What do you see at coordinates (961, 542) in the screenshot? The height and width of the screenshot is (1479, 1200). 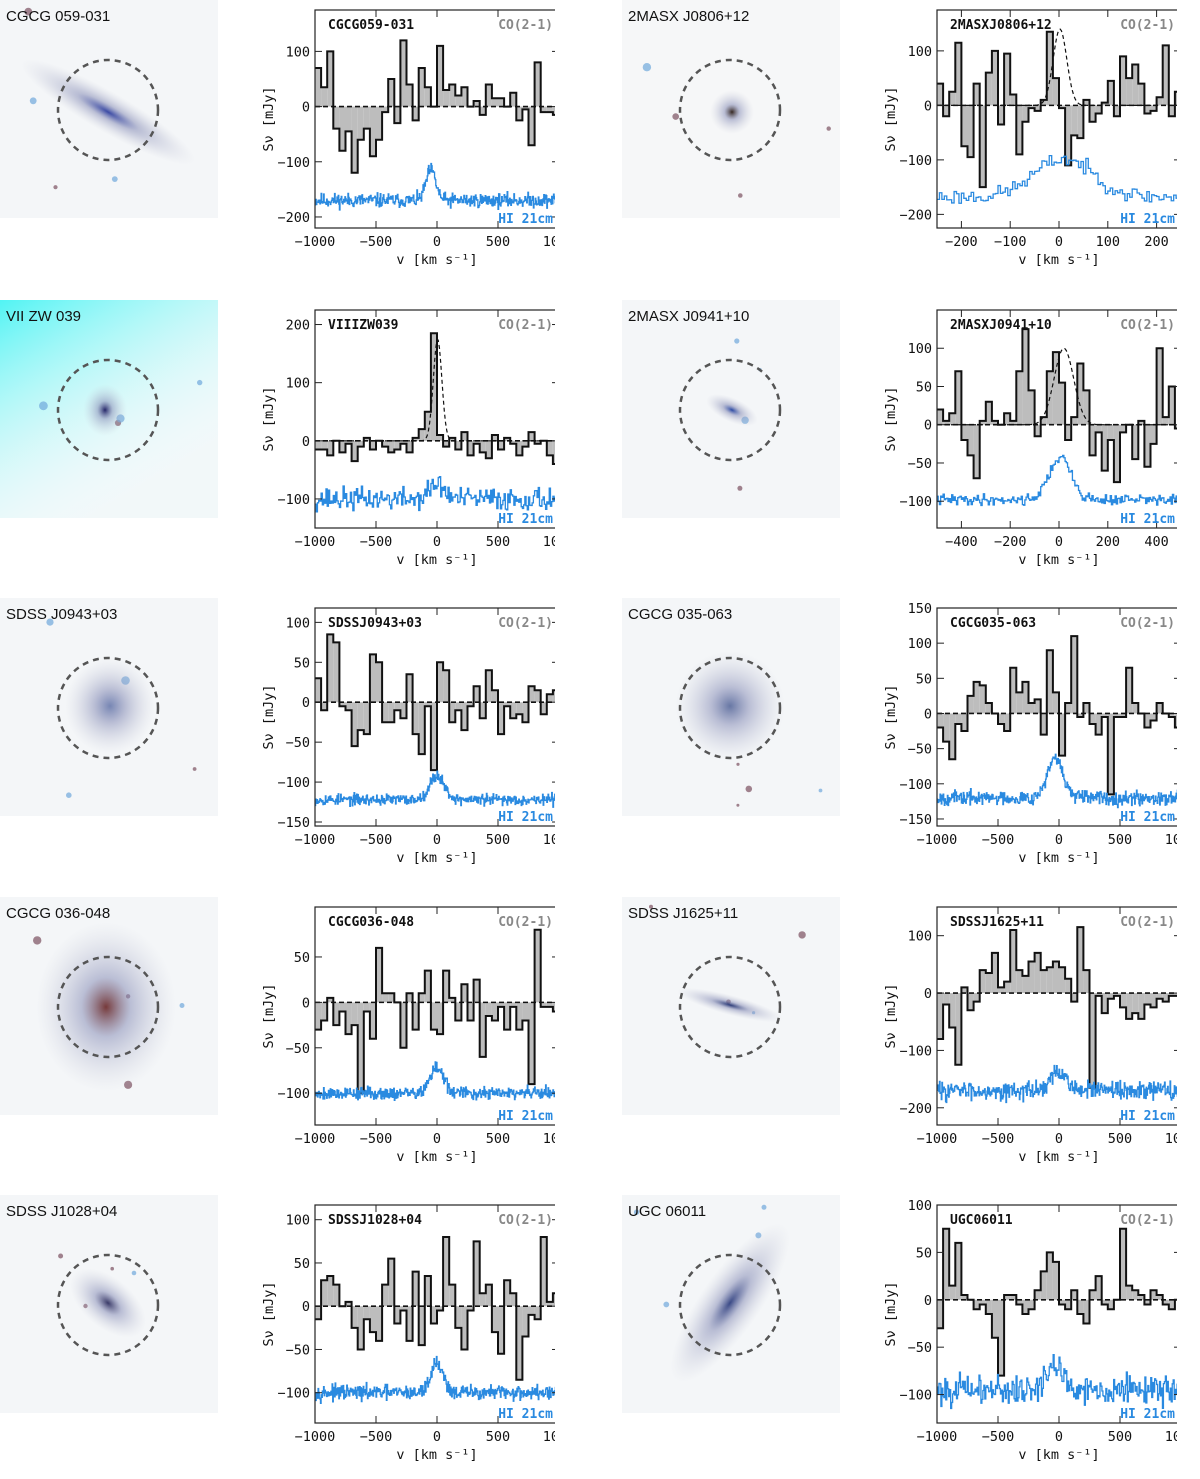 I see `x-tick-label: −400` at bounding box center [961, 542].